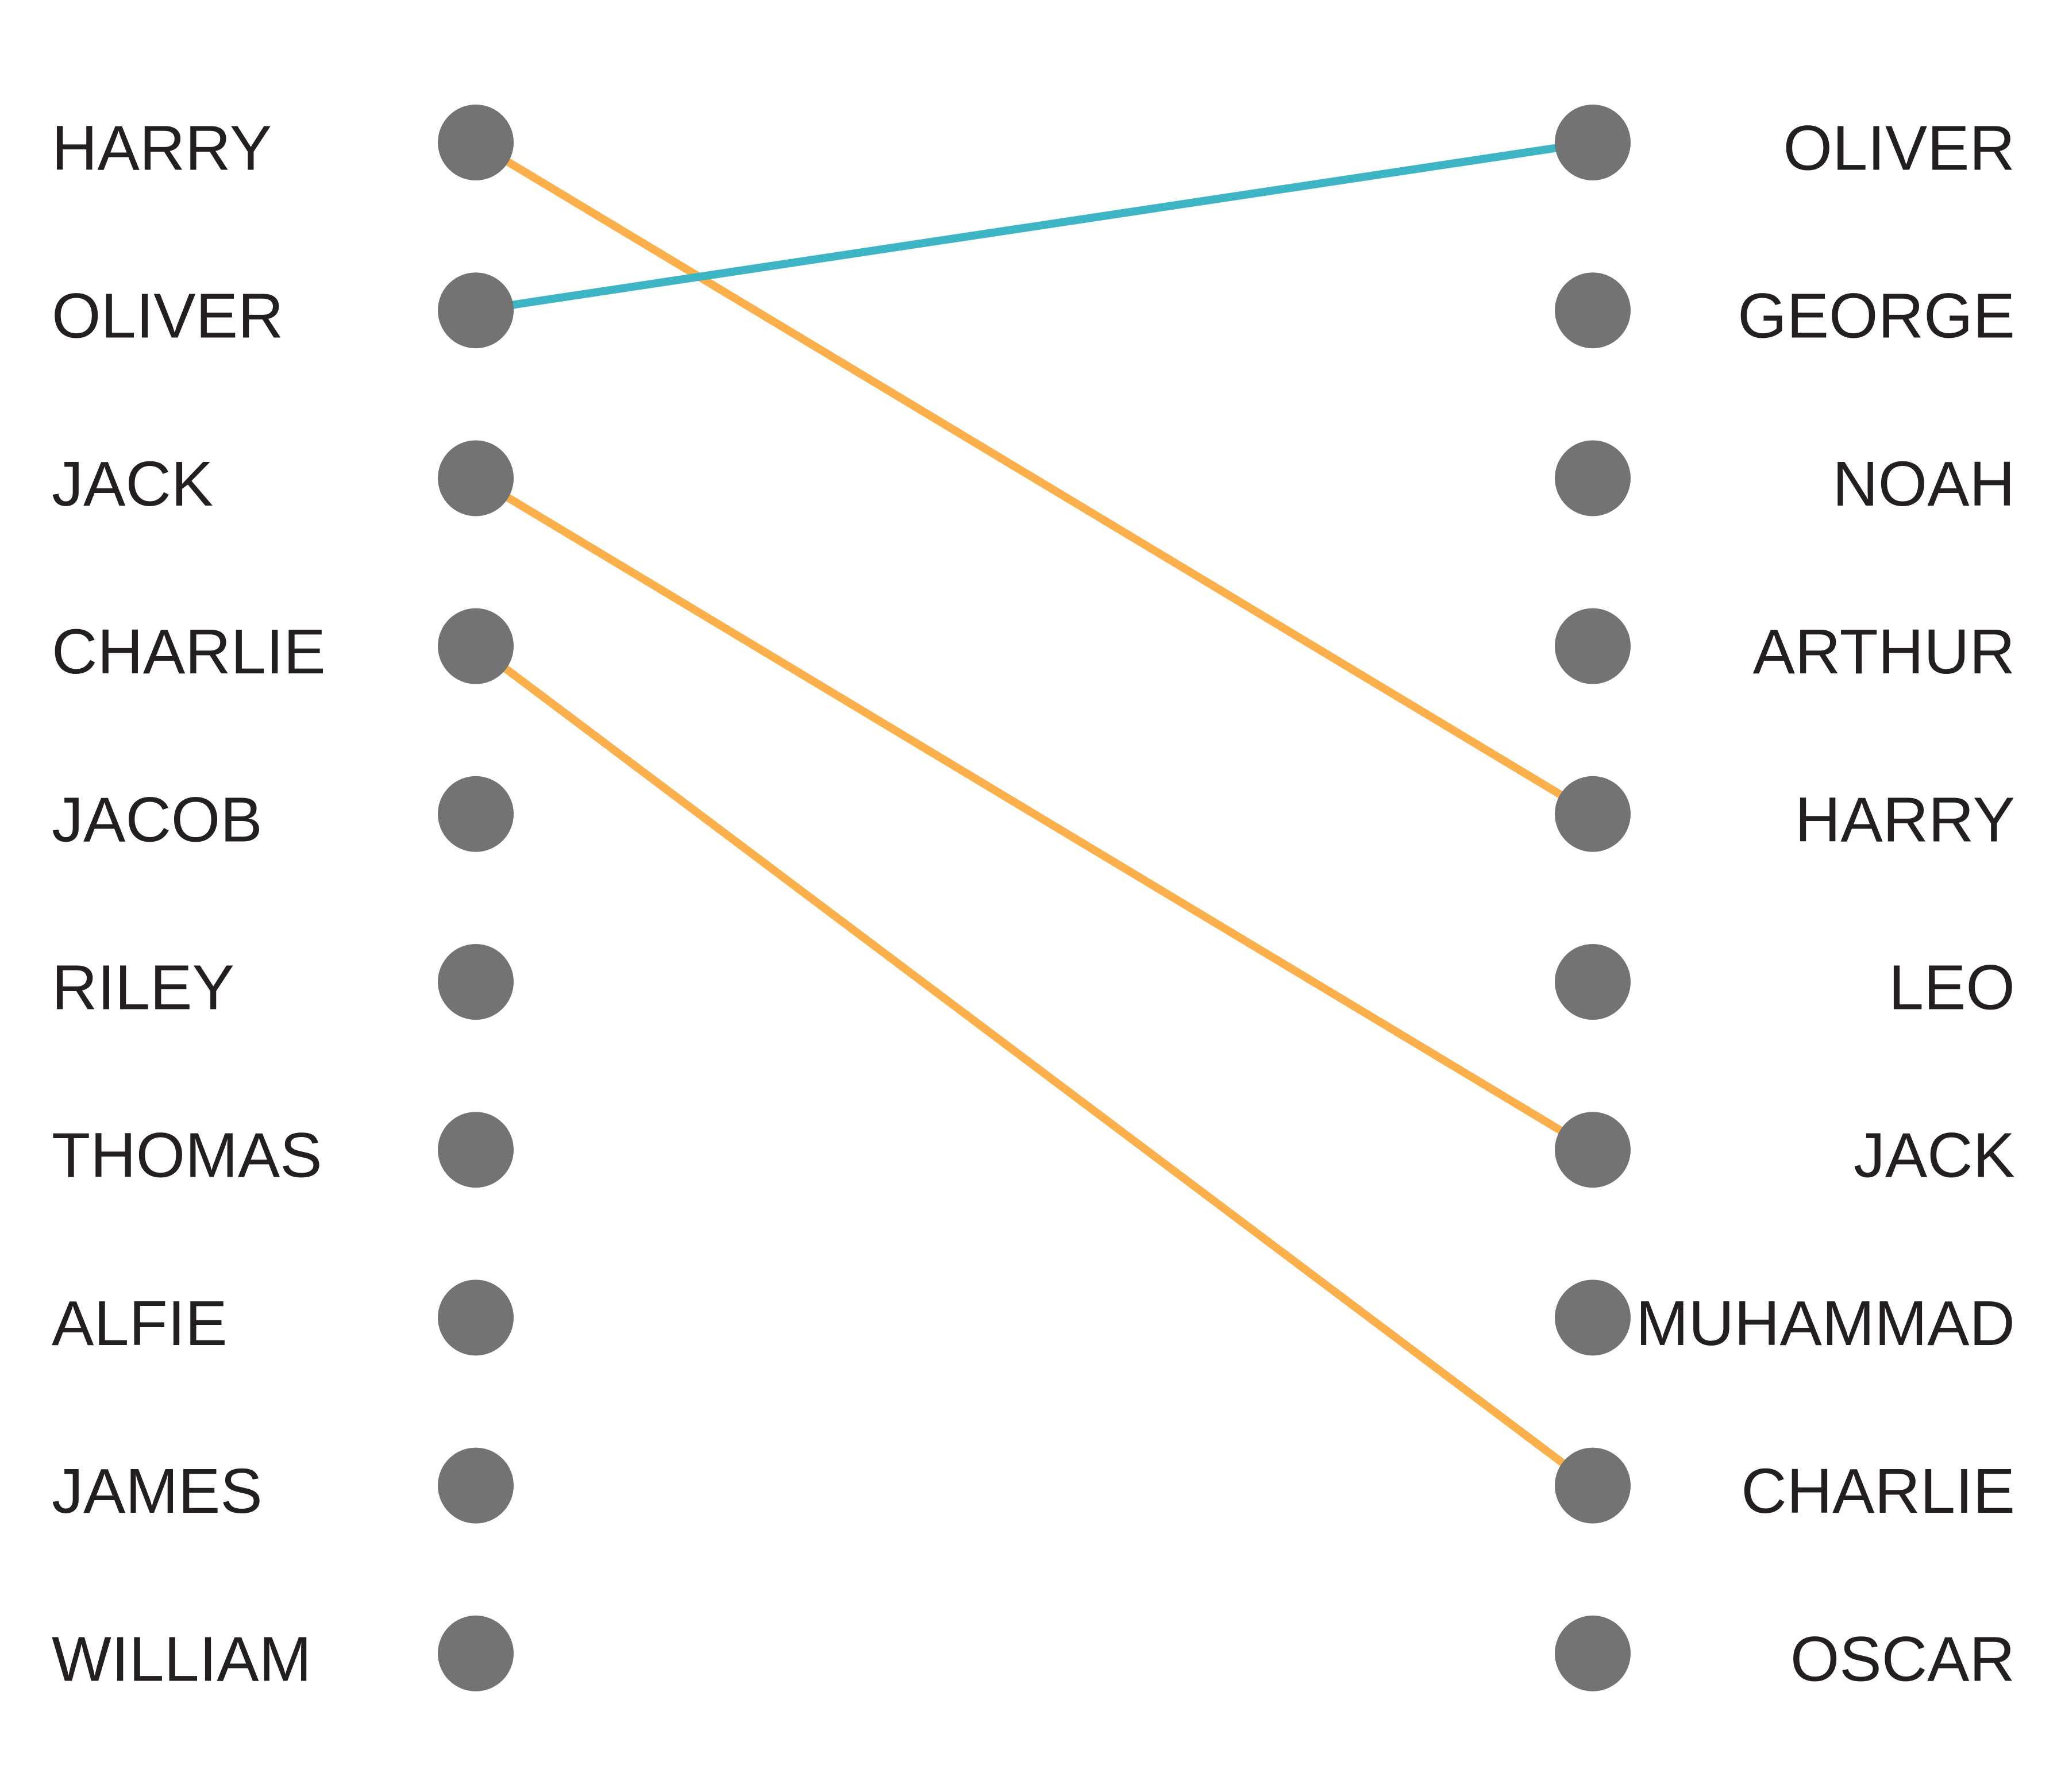 Image resolution: width=2061 pixels, height=1792 pixels. Describe the element at coordinates (181, 1659) in the screenshot. I see `left-label-william: WILLIAM` at that location.